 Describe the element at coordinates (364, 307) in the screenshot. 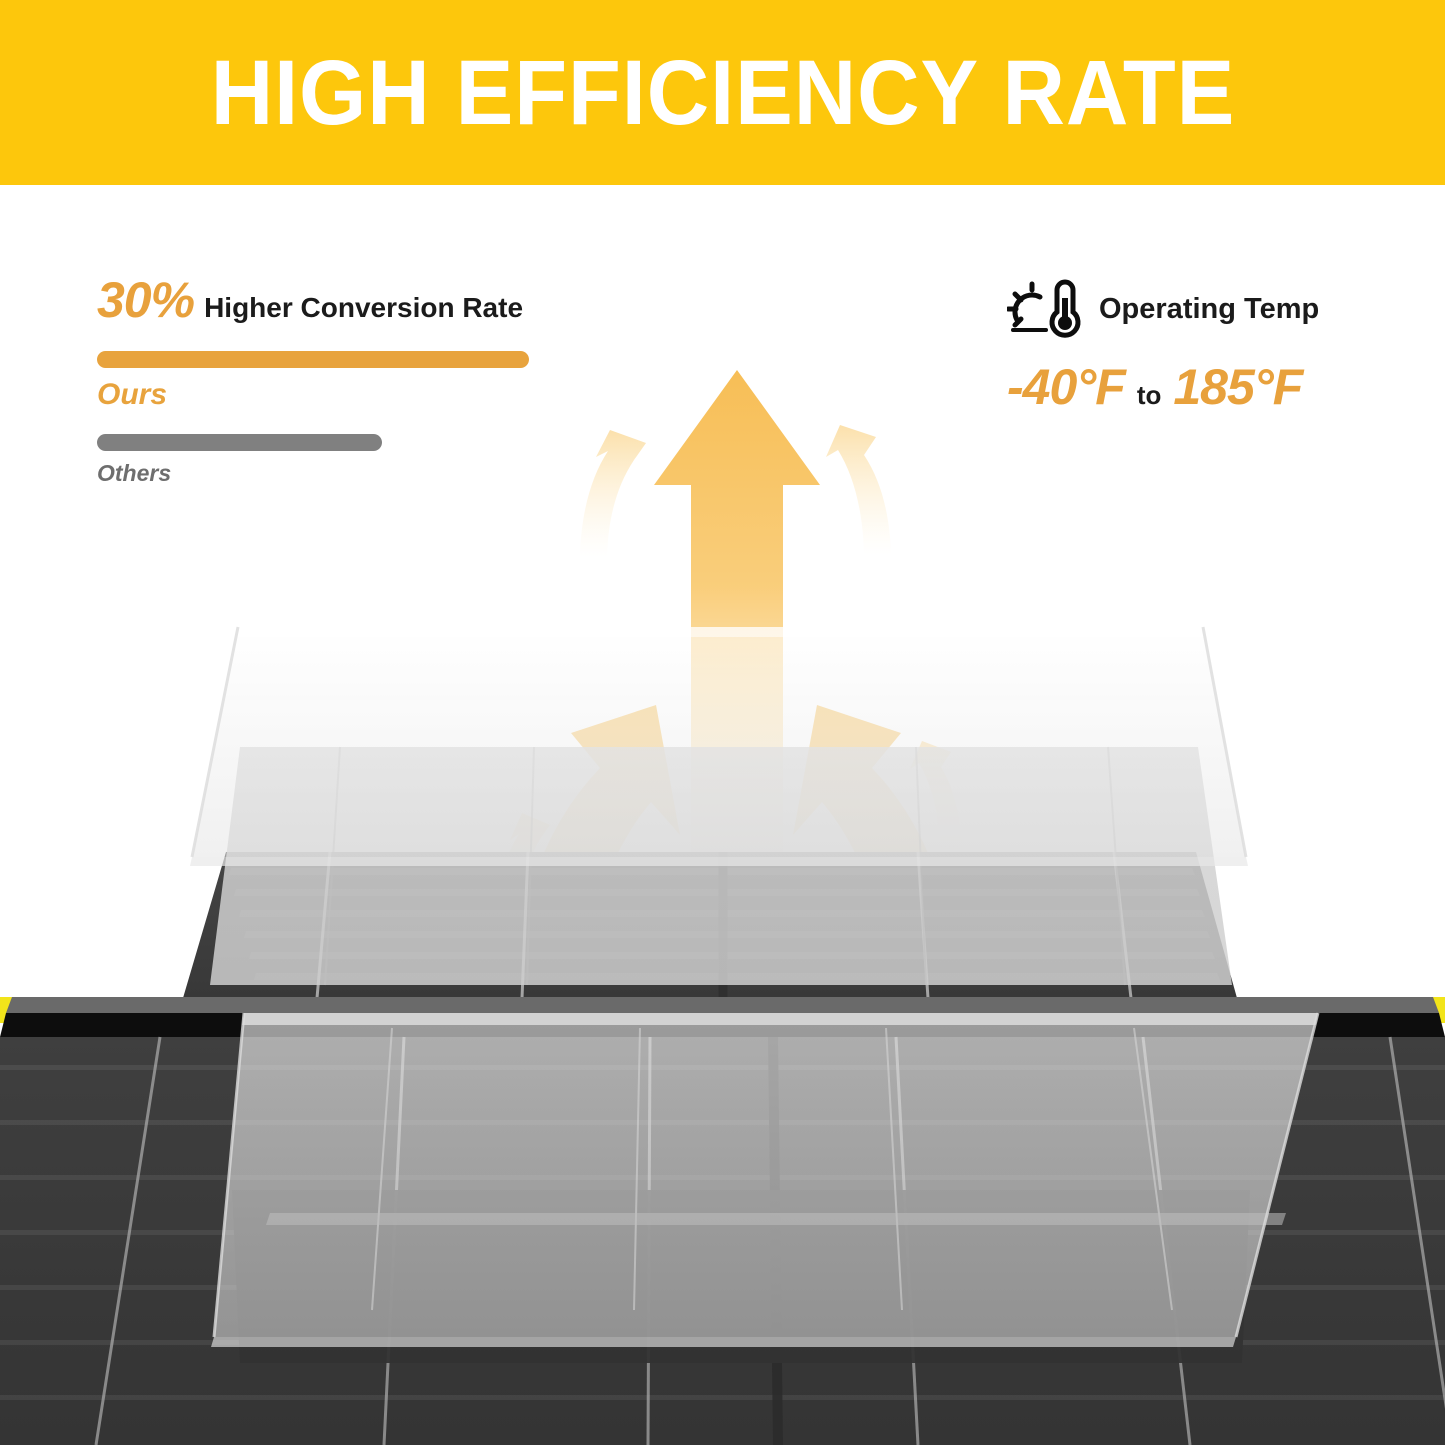

I see `conversion-caption: Higher Conversion Rate` at that location.